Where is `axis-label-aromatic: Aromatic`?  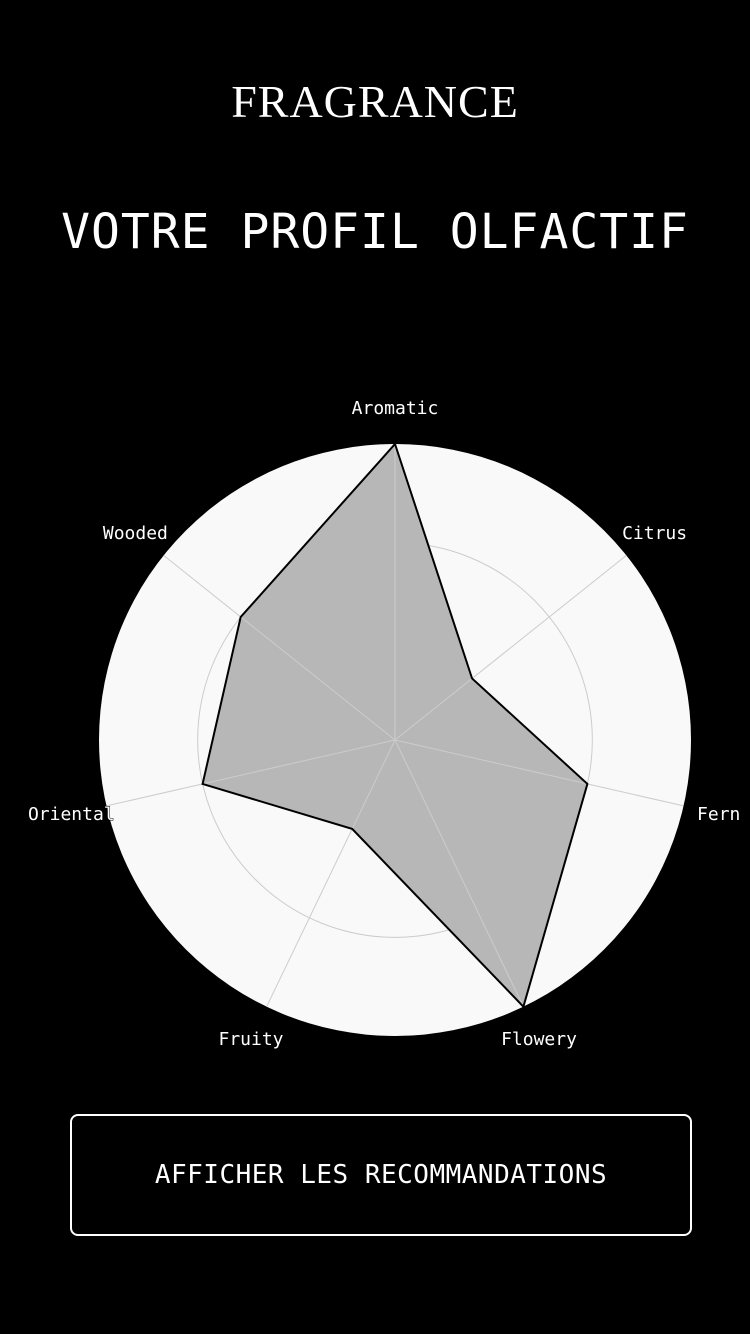
axis-label-aromatic: Aromatic is located at coordinates (395, 408).